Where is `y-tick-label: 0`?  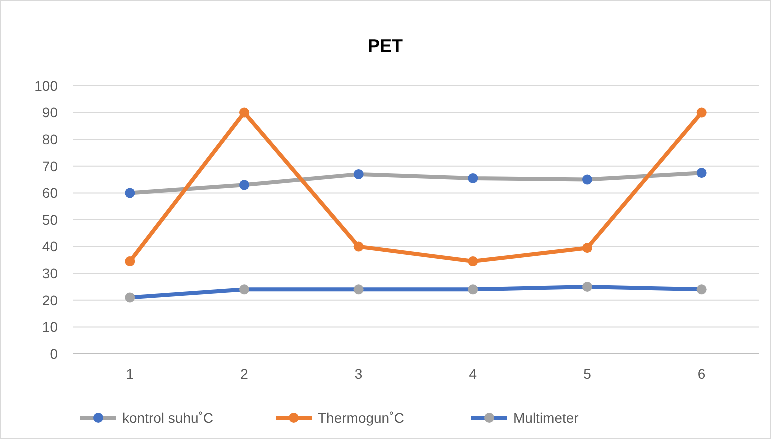 y-tick-label: 0 is located at coordinates (54, 354).